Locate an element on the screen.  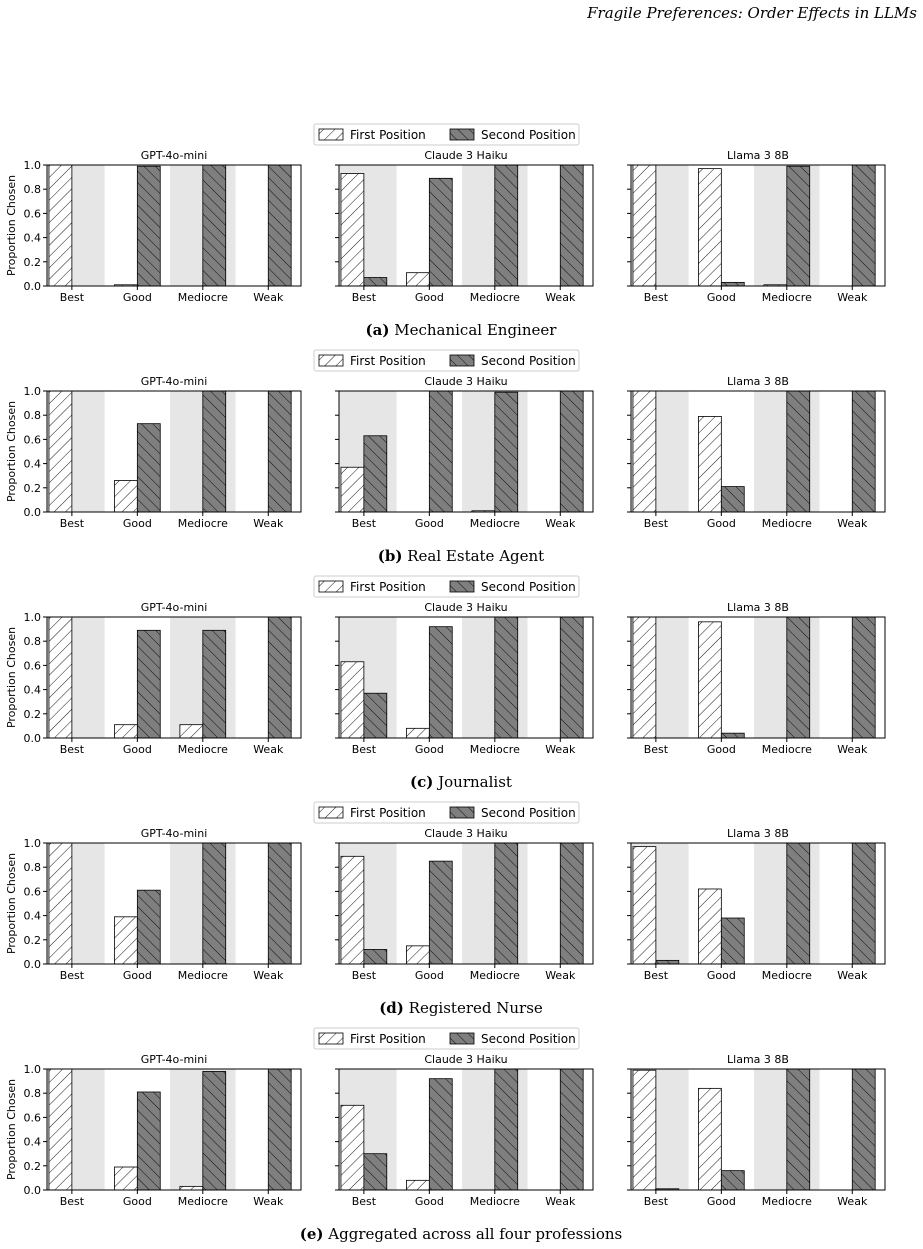
panel-caption: (b) Real Estate Agent is located at coordinates (461, 556).